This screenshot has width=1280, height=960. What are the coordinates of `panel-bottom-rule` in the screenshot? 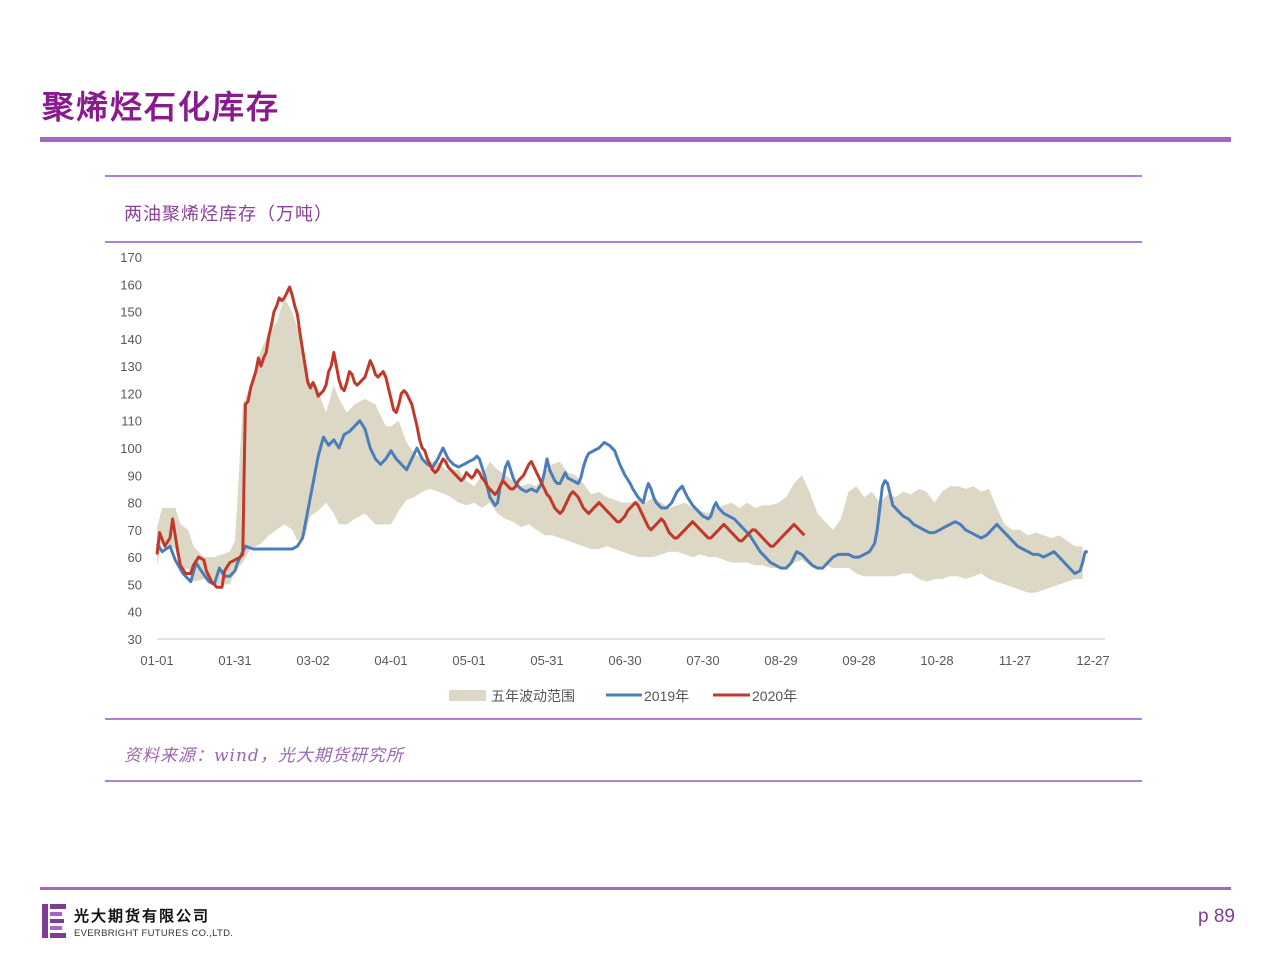 It's located at (623, 781).